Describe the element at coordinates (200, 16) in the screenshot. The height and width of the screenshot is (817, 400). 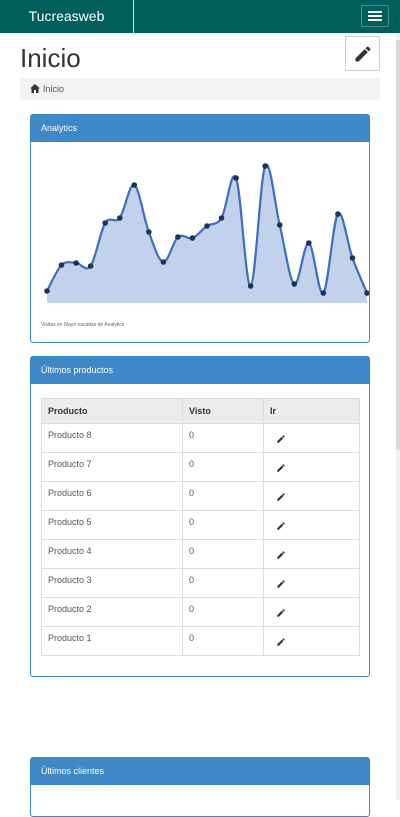
I see `top-navbar: Tucreasweb` at that location.